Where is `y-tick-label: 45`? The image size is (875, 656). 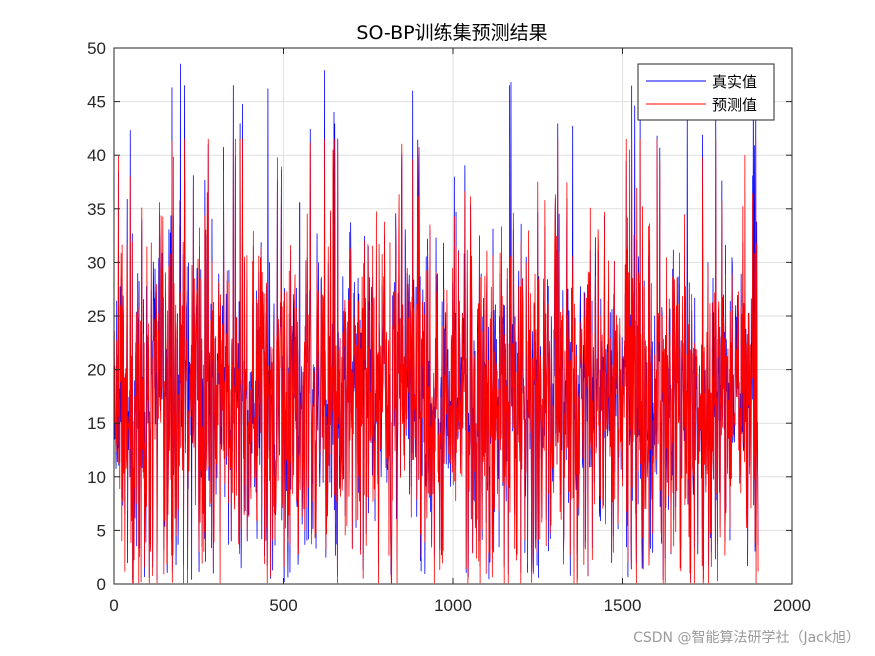
y-tick-label: 45 is located at coordinates (96, 102).